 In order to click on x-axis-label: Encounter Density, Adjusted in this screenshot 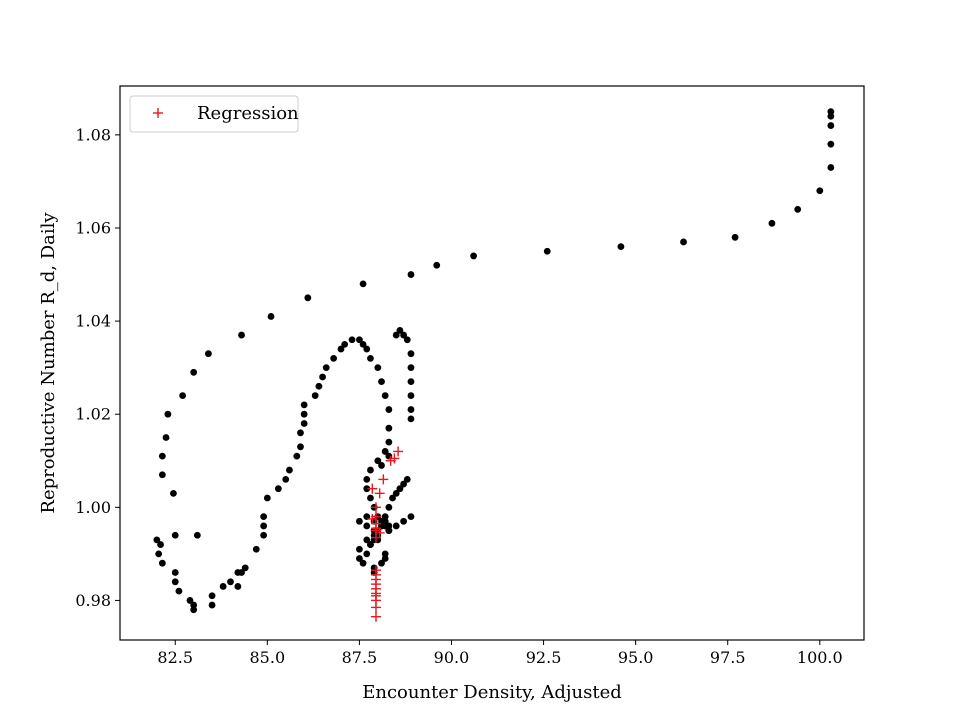, I will do `click(492, 692)`.